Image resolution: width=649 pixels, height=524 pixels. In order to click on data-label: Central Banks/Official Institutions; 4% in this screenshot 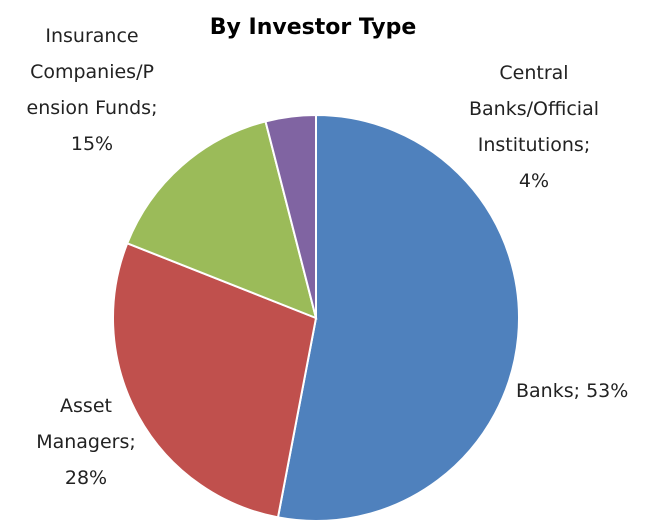, I will do `click(534, 127)`.